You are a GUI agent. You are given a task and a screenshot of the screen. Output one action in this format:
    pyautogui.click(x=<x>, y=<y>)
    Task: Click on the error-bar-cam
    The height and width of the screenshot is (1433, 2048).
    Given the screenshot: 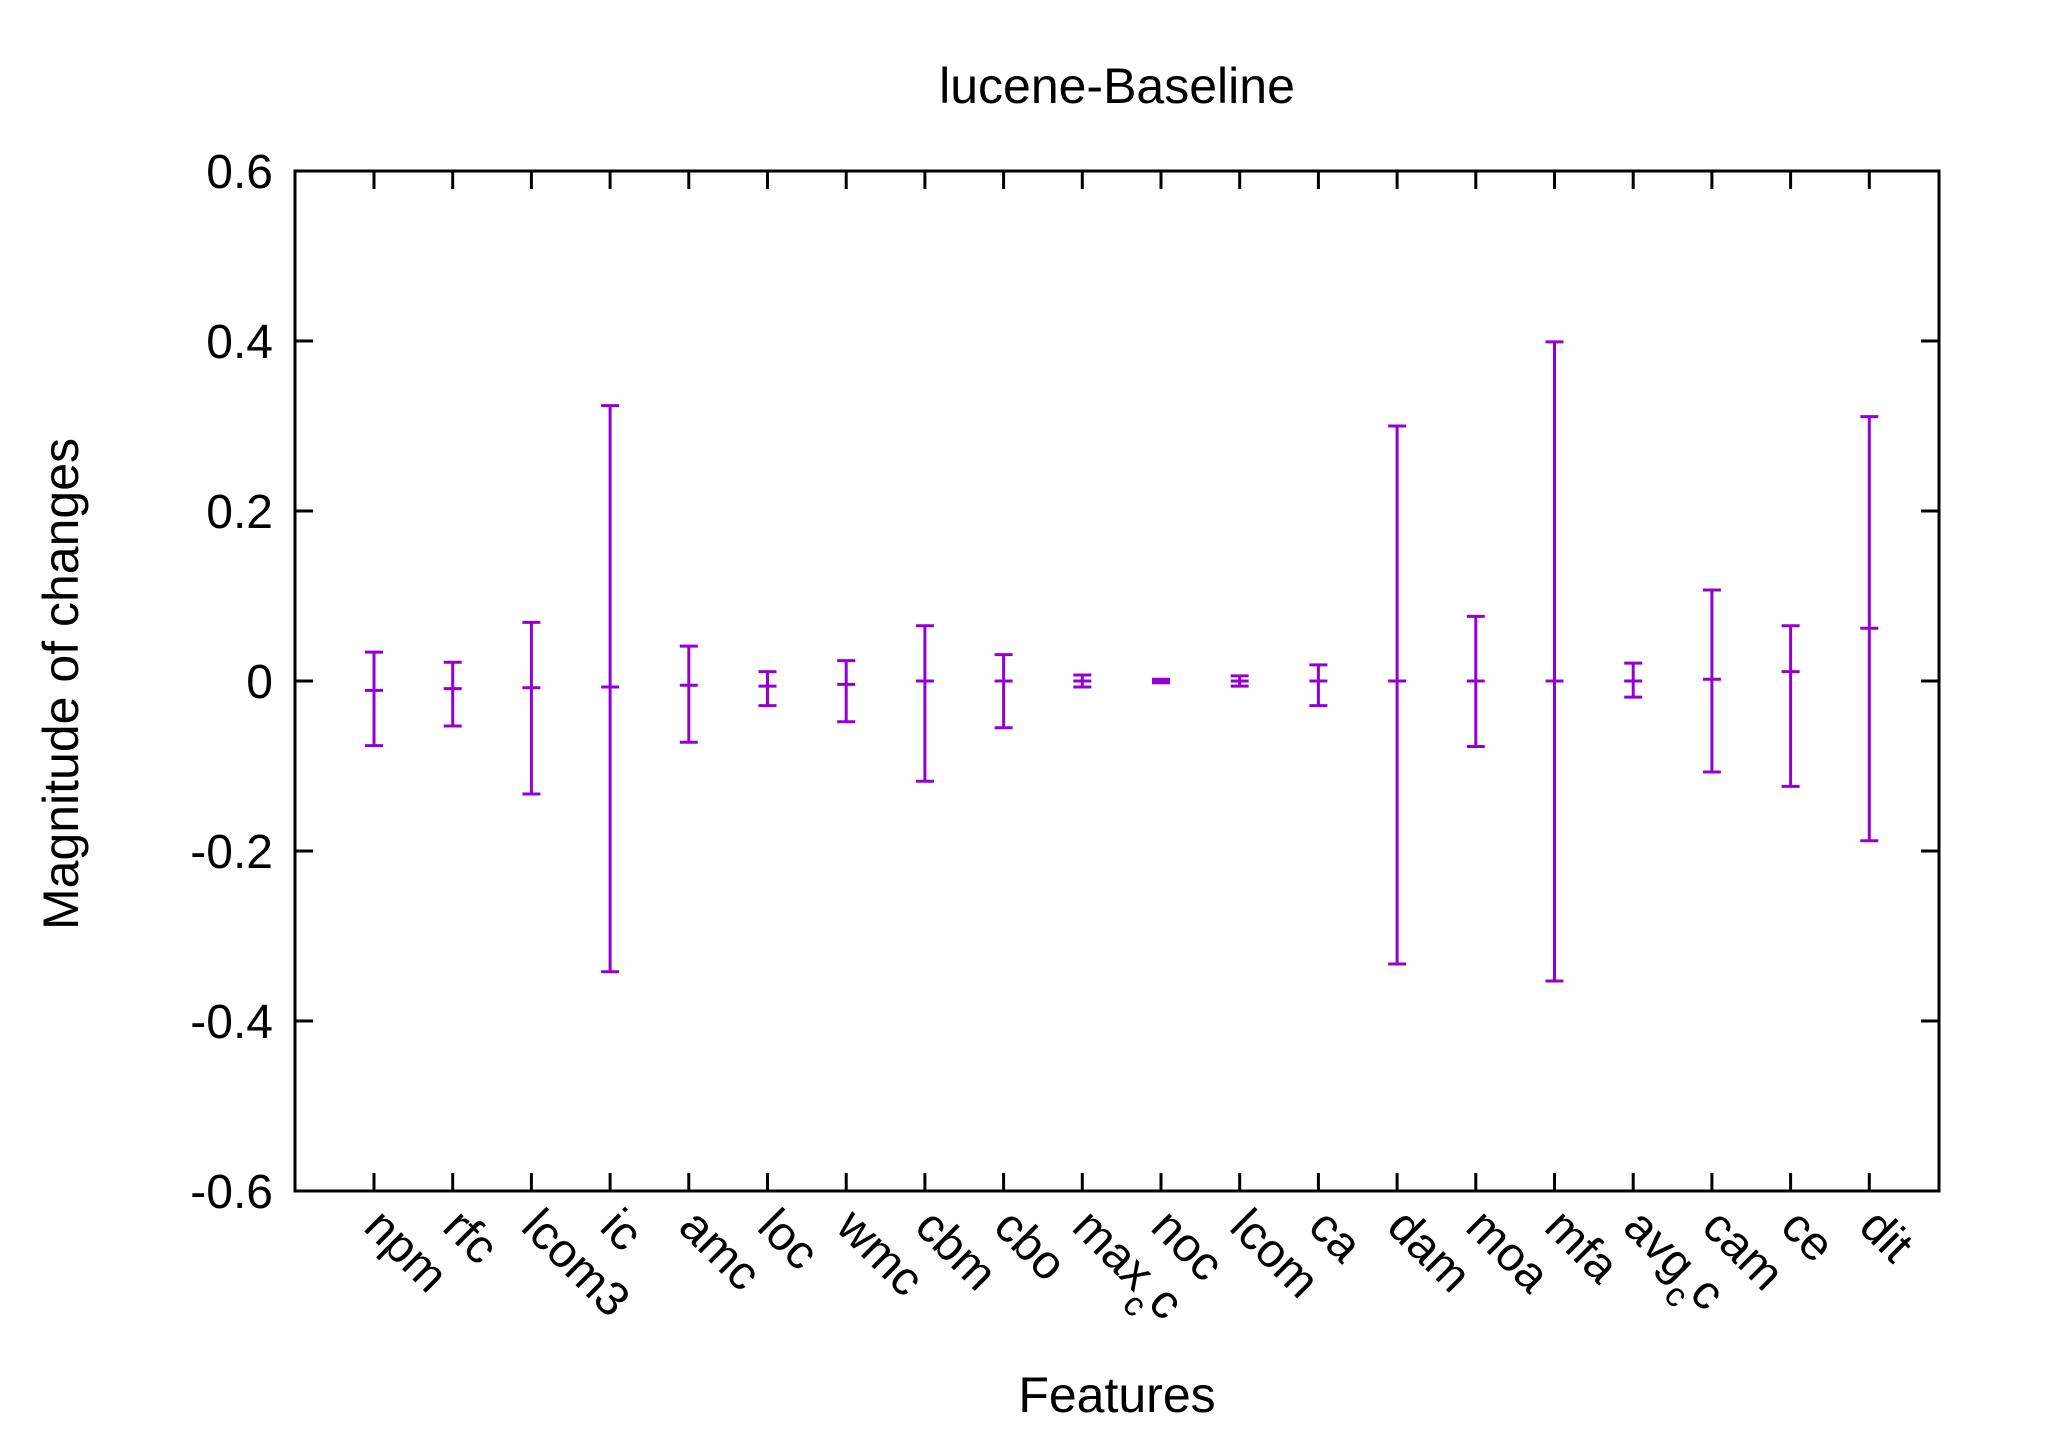 What is the action you would take?
    pyautogui.click(x=1711, y=681)
    